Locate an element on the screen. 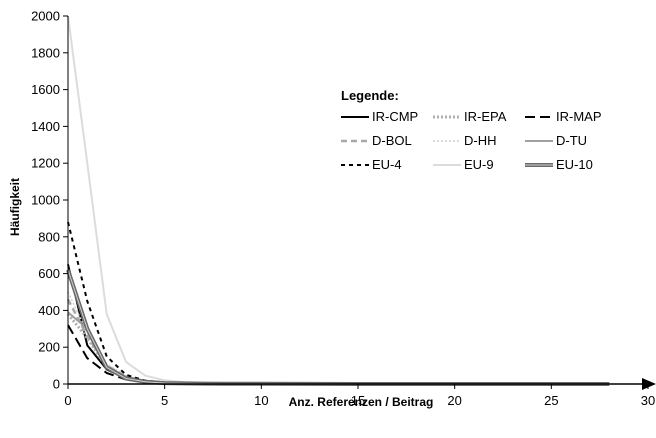 The width and height of the screenshot is (656, 438). y-tick-label: 1600 is located at coordinates (45, 89).